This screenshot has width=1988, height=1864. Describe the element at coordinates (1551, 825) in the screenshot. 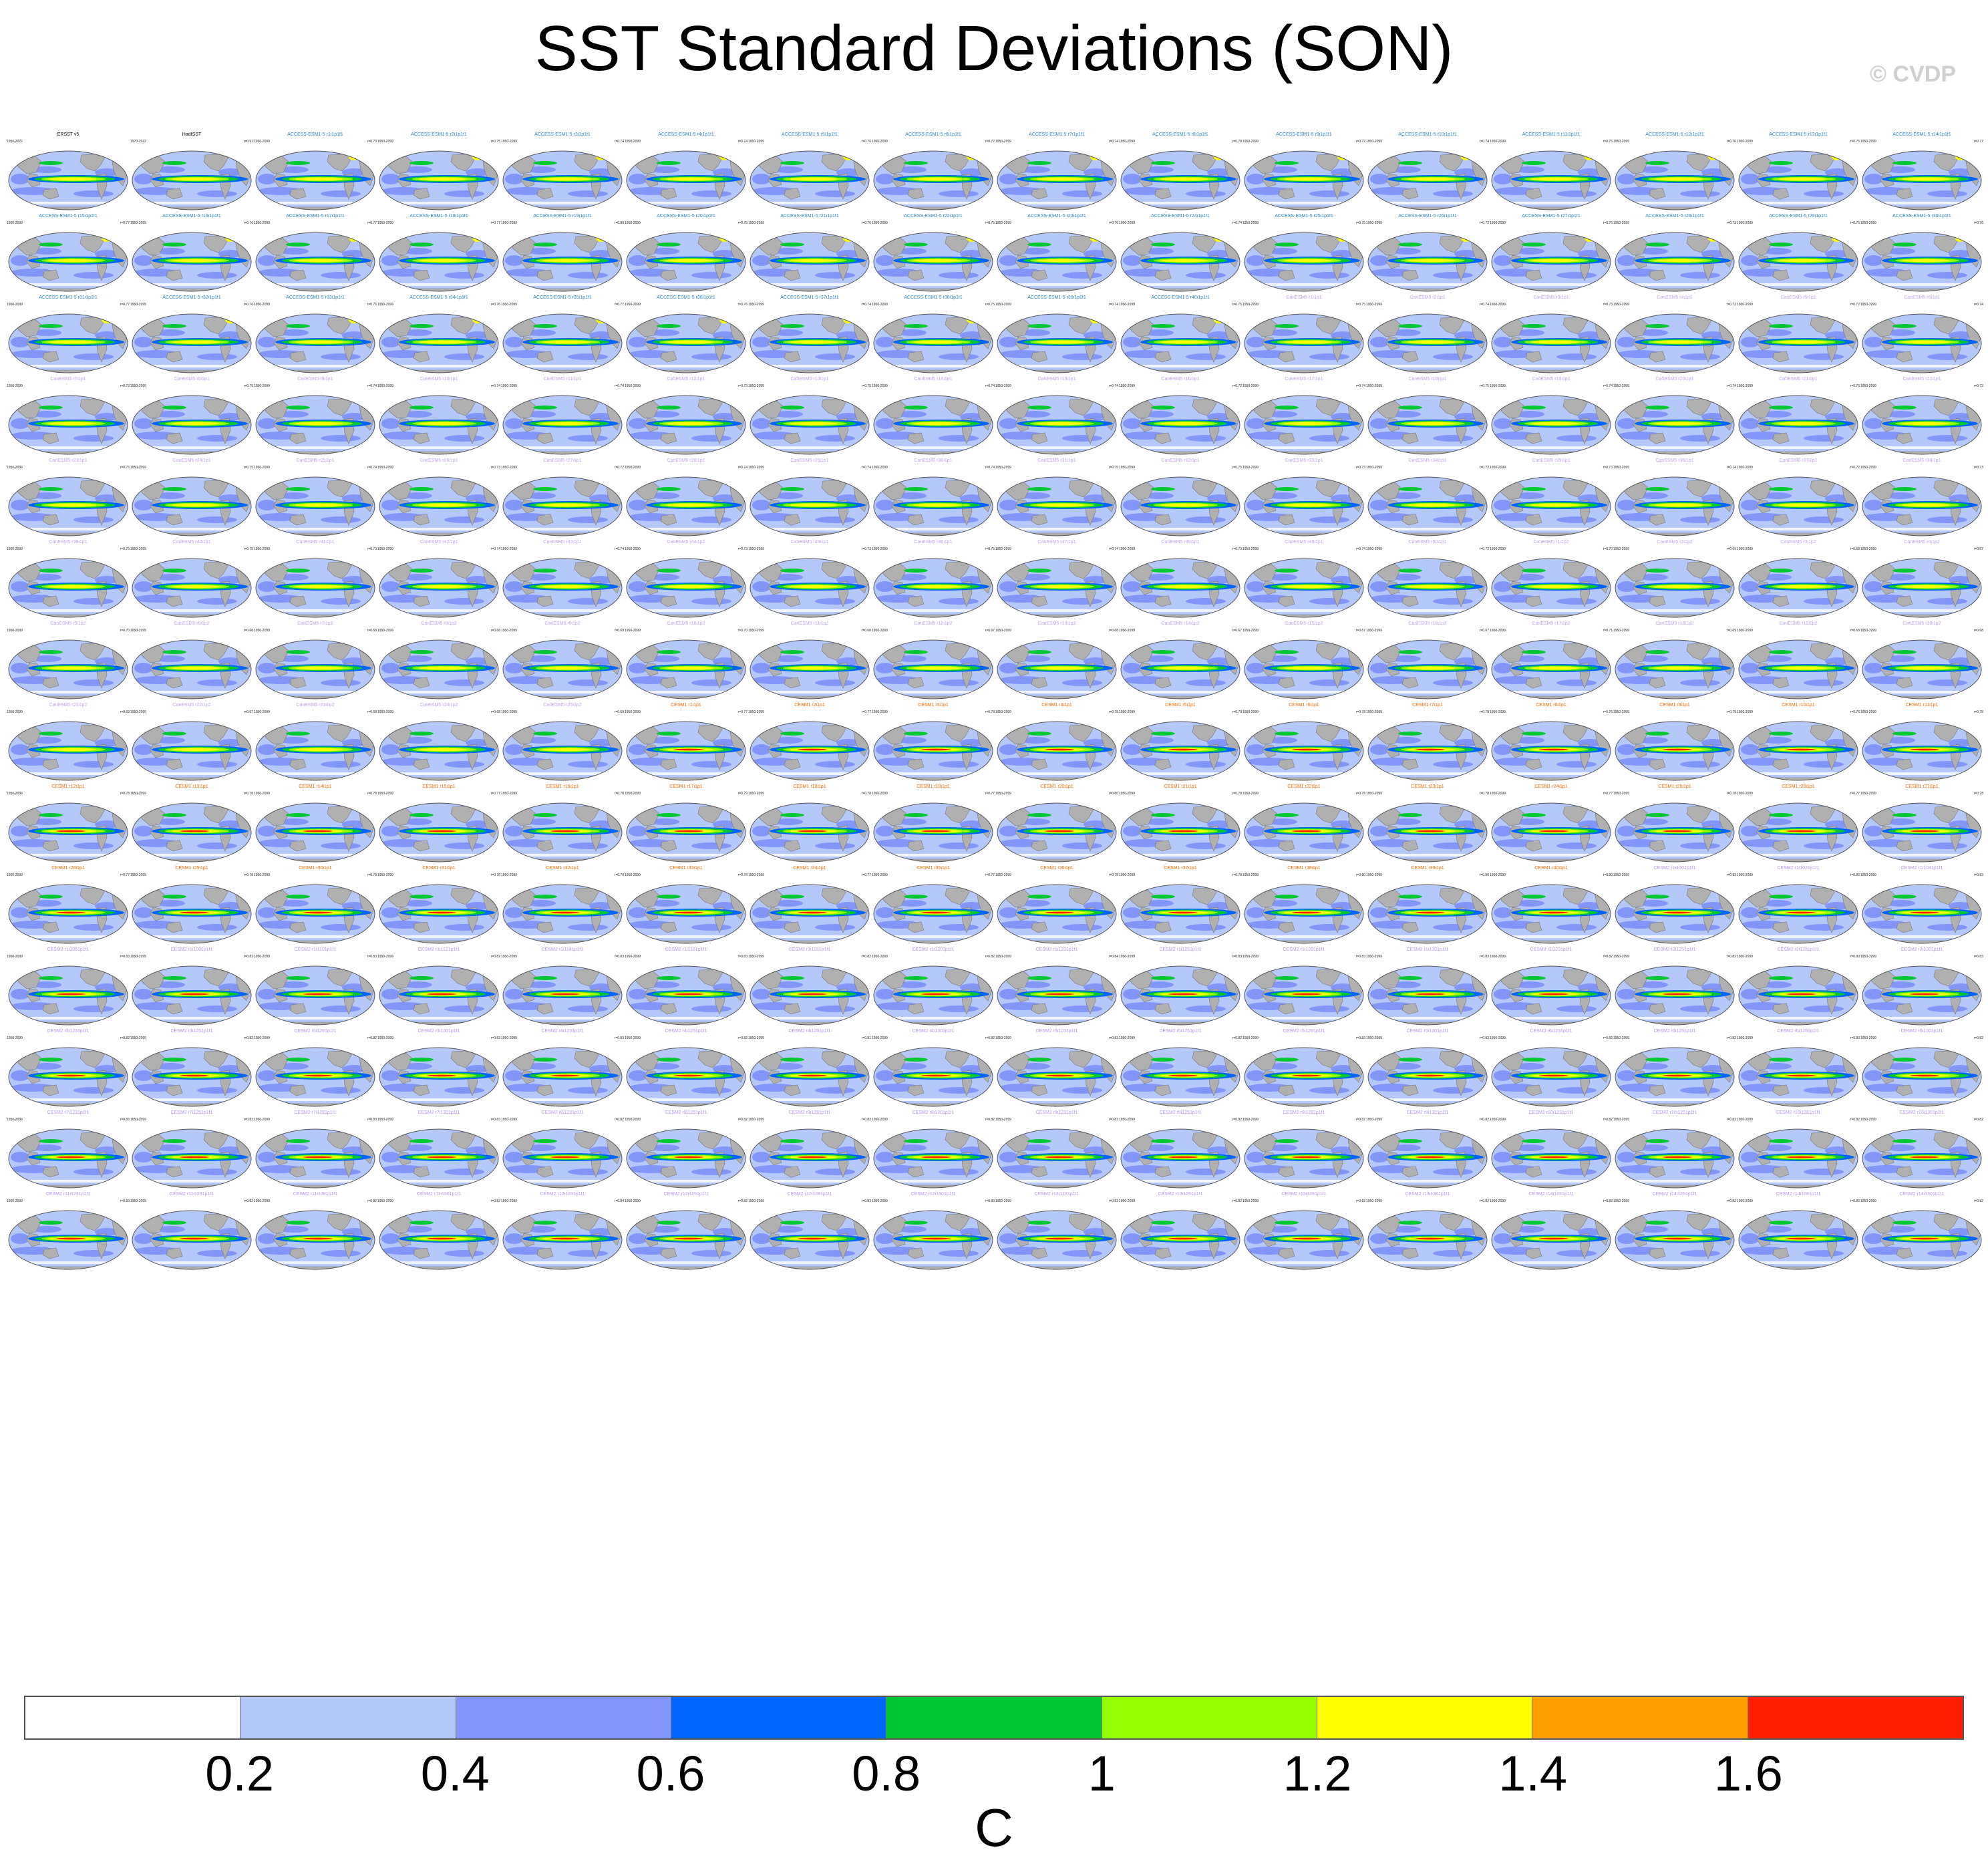

I see `map-panel: CESM1 r24i1p1 1950-2099 r=0.77` at that location.